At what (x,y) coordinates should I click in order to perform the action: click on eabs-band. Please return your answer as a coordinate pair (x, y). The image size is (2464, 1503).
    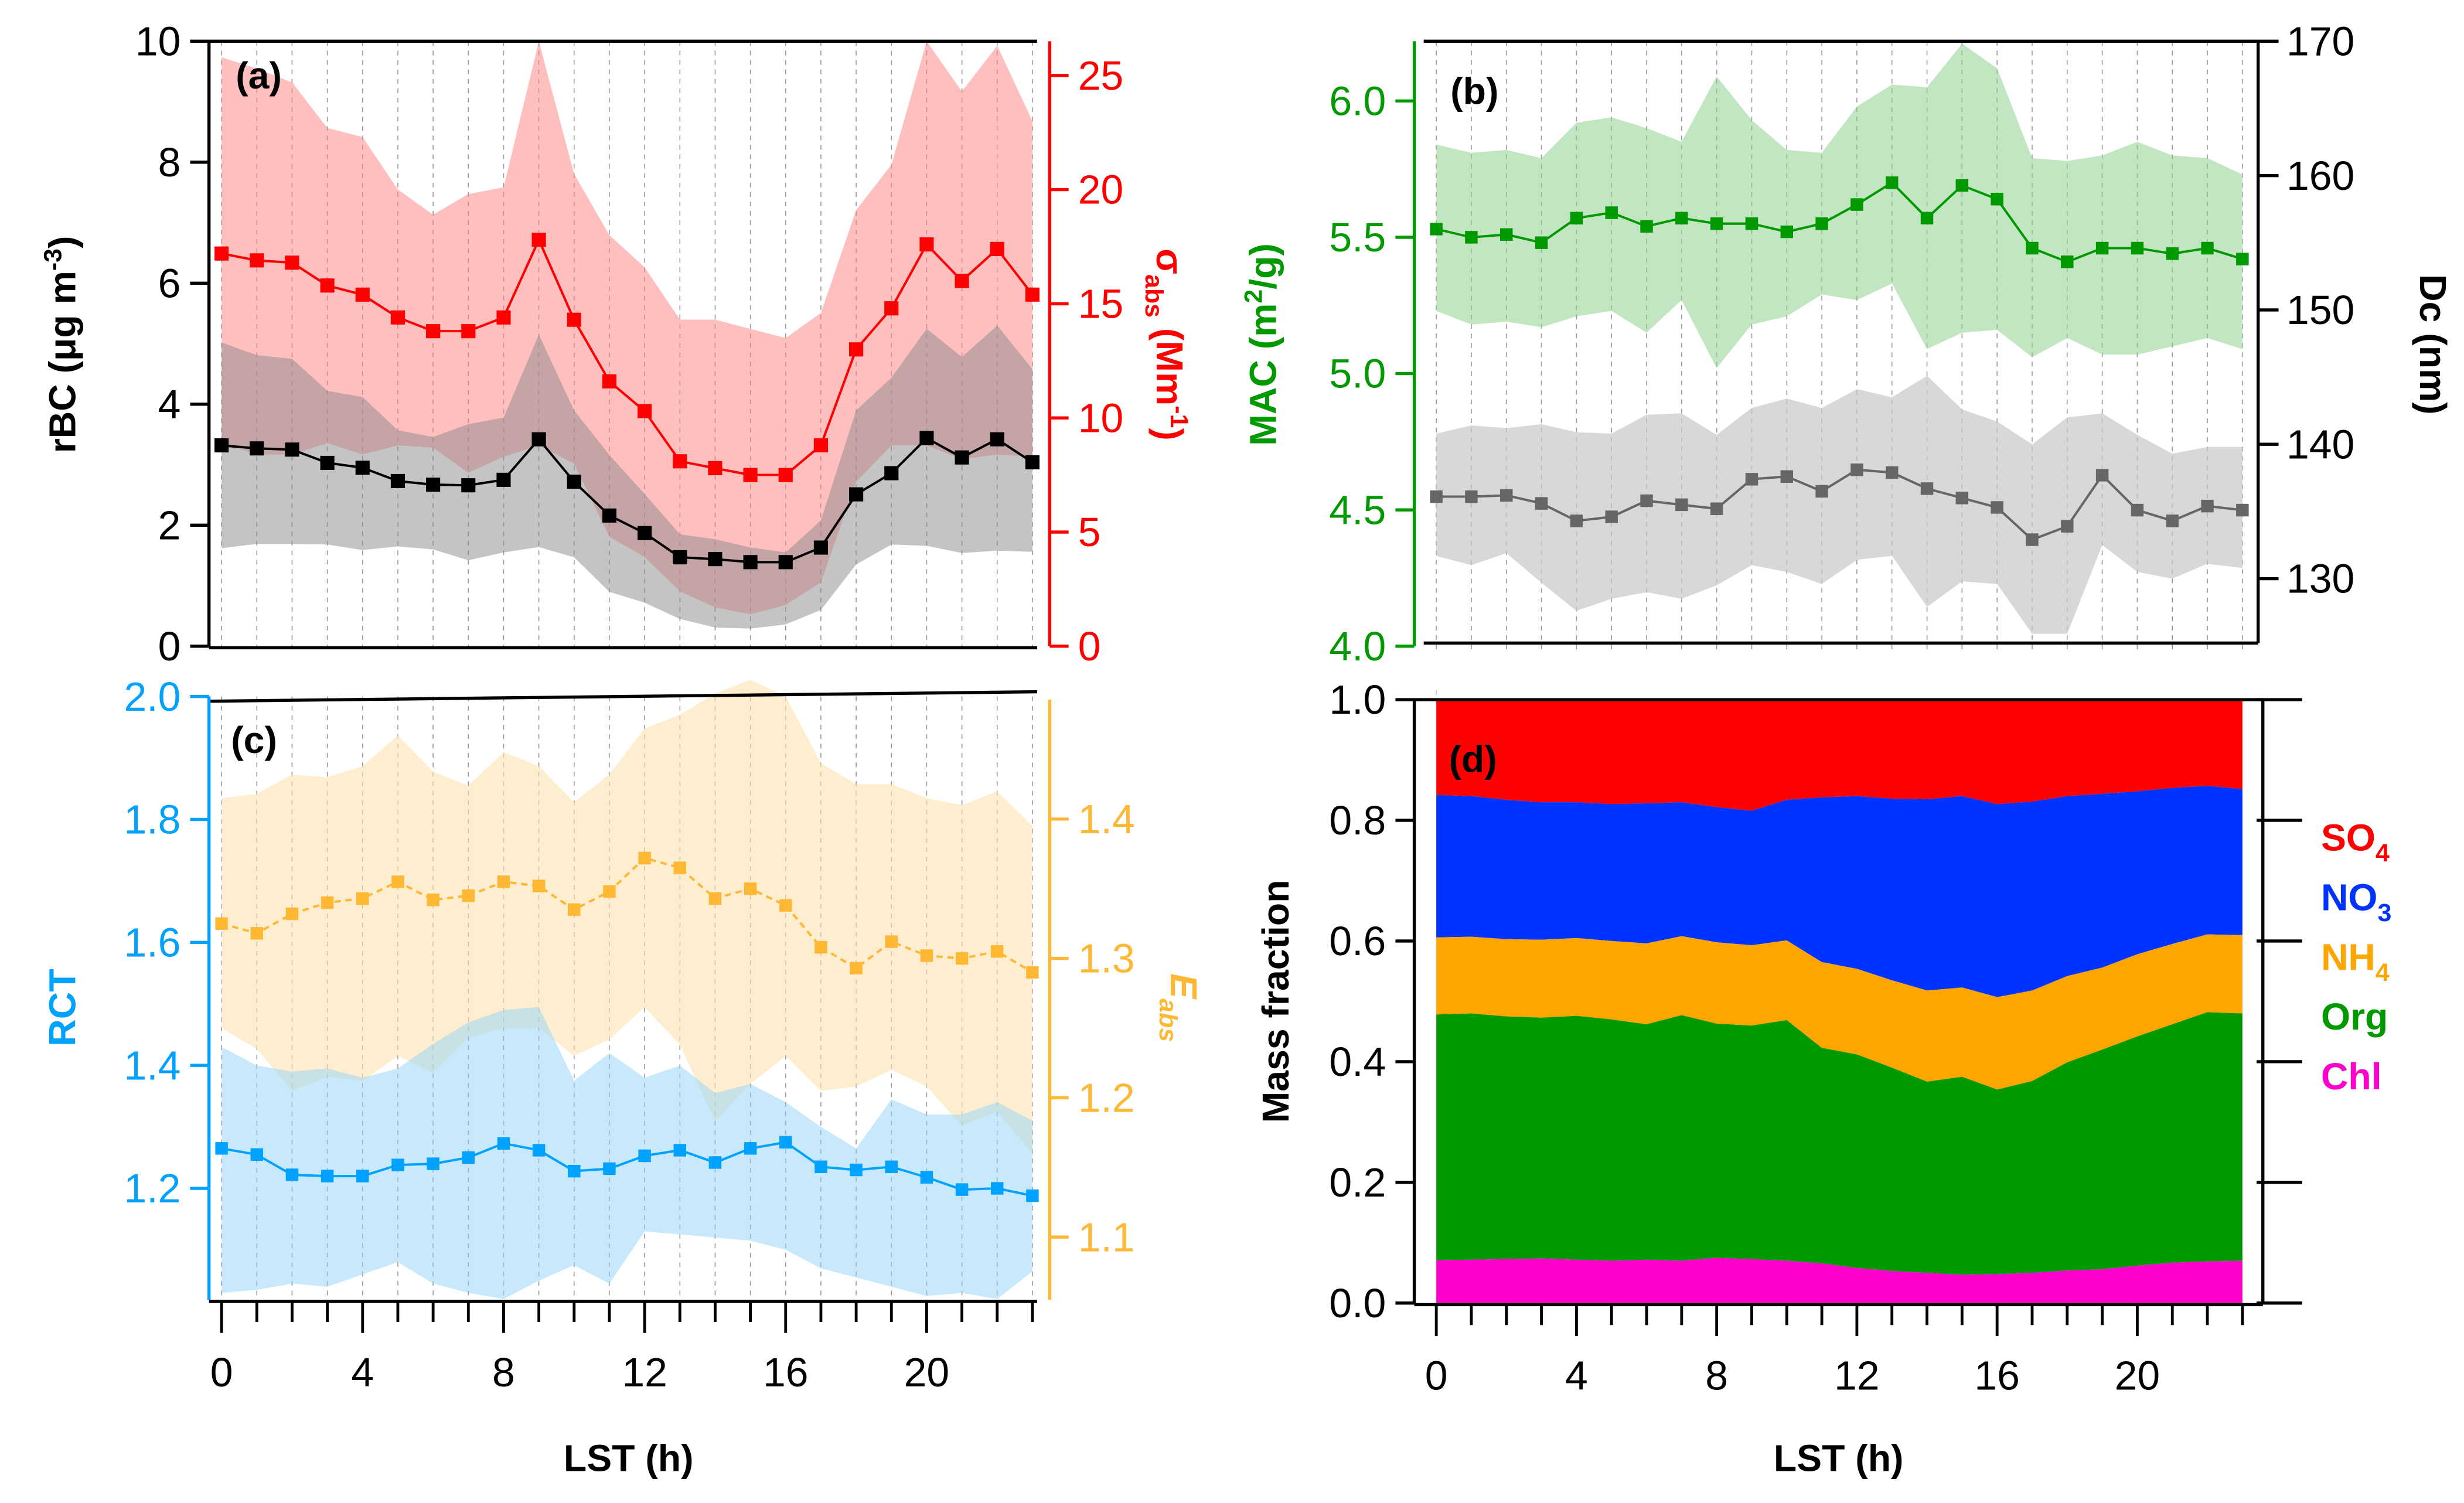
    Looking at the image, I should click on (626, 916).